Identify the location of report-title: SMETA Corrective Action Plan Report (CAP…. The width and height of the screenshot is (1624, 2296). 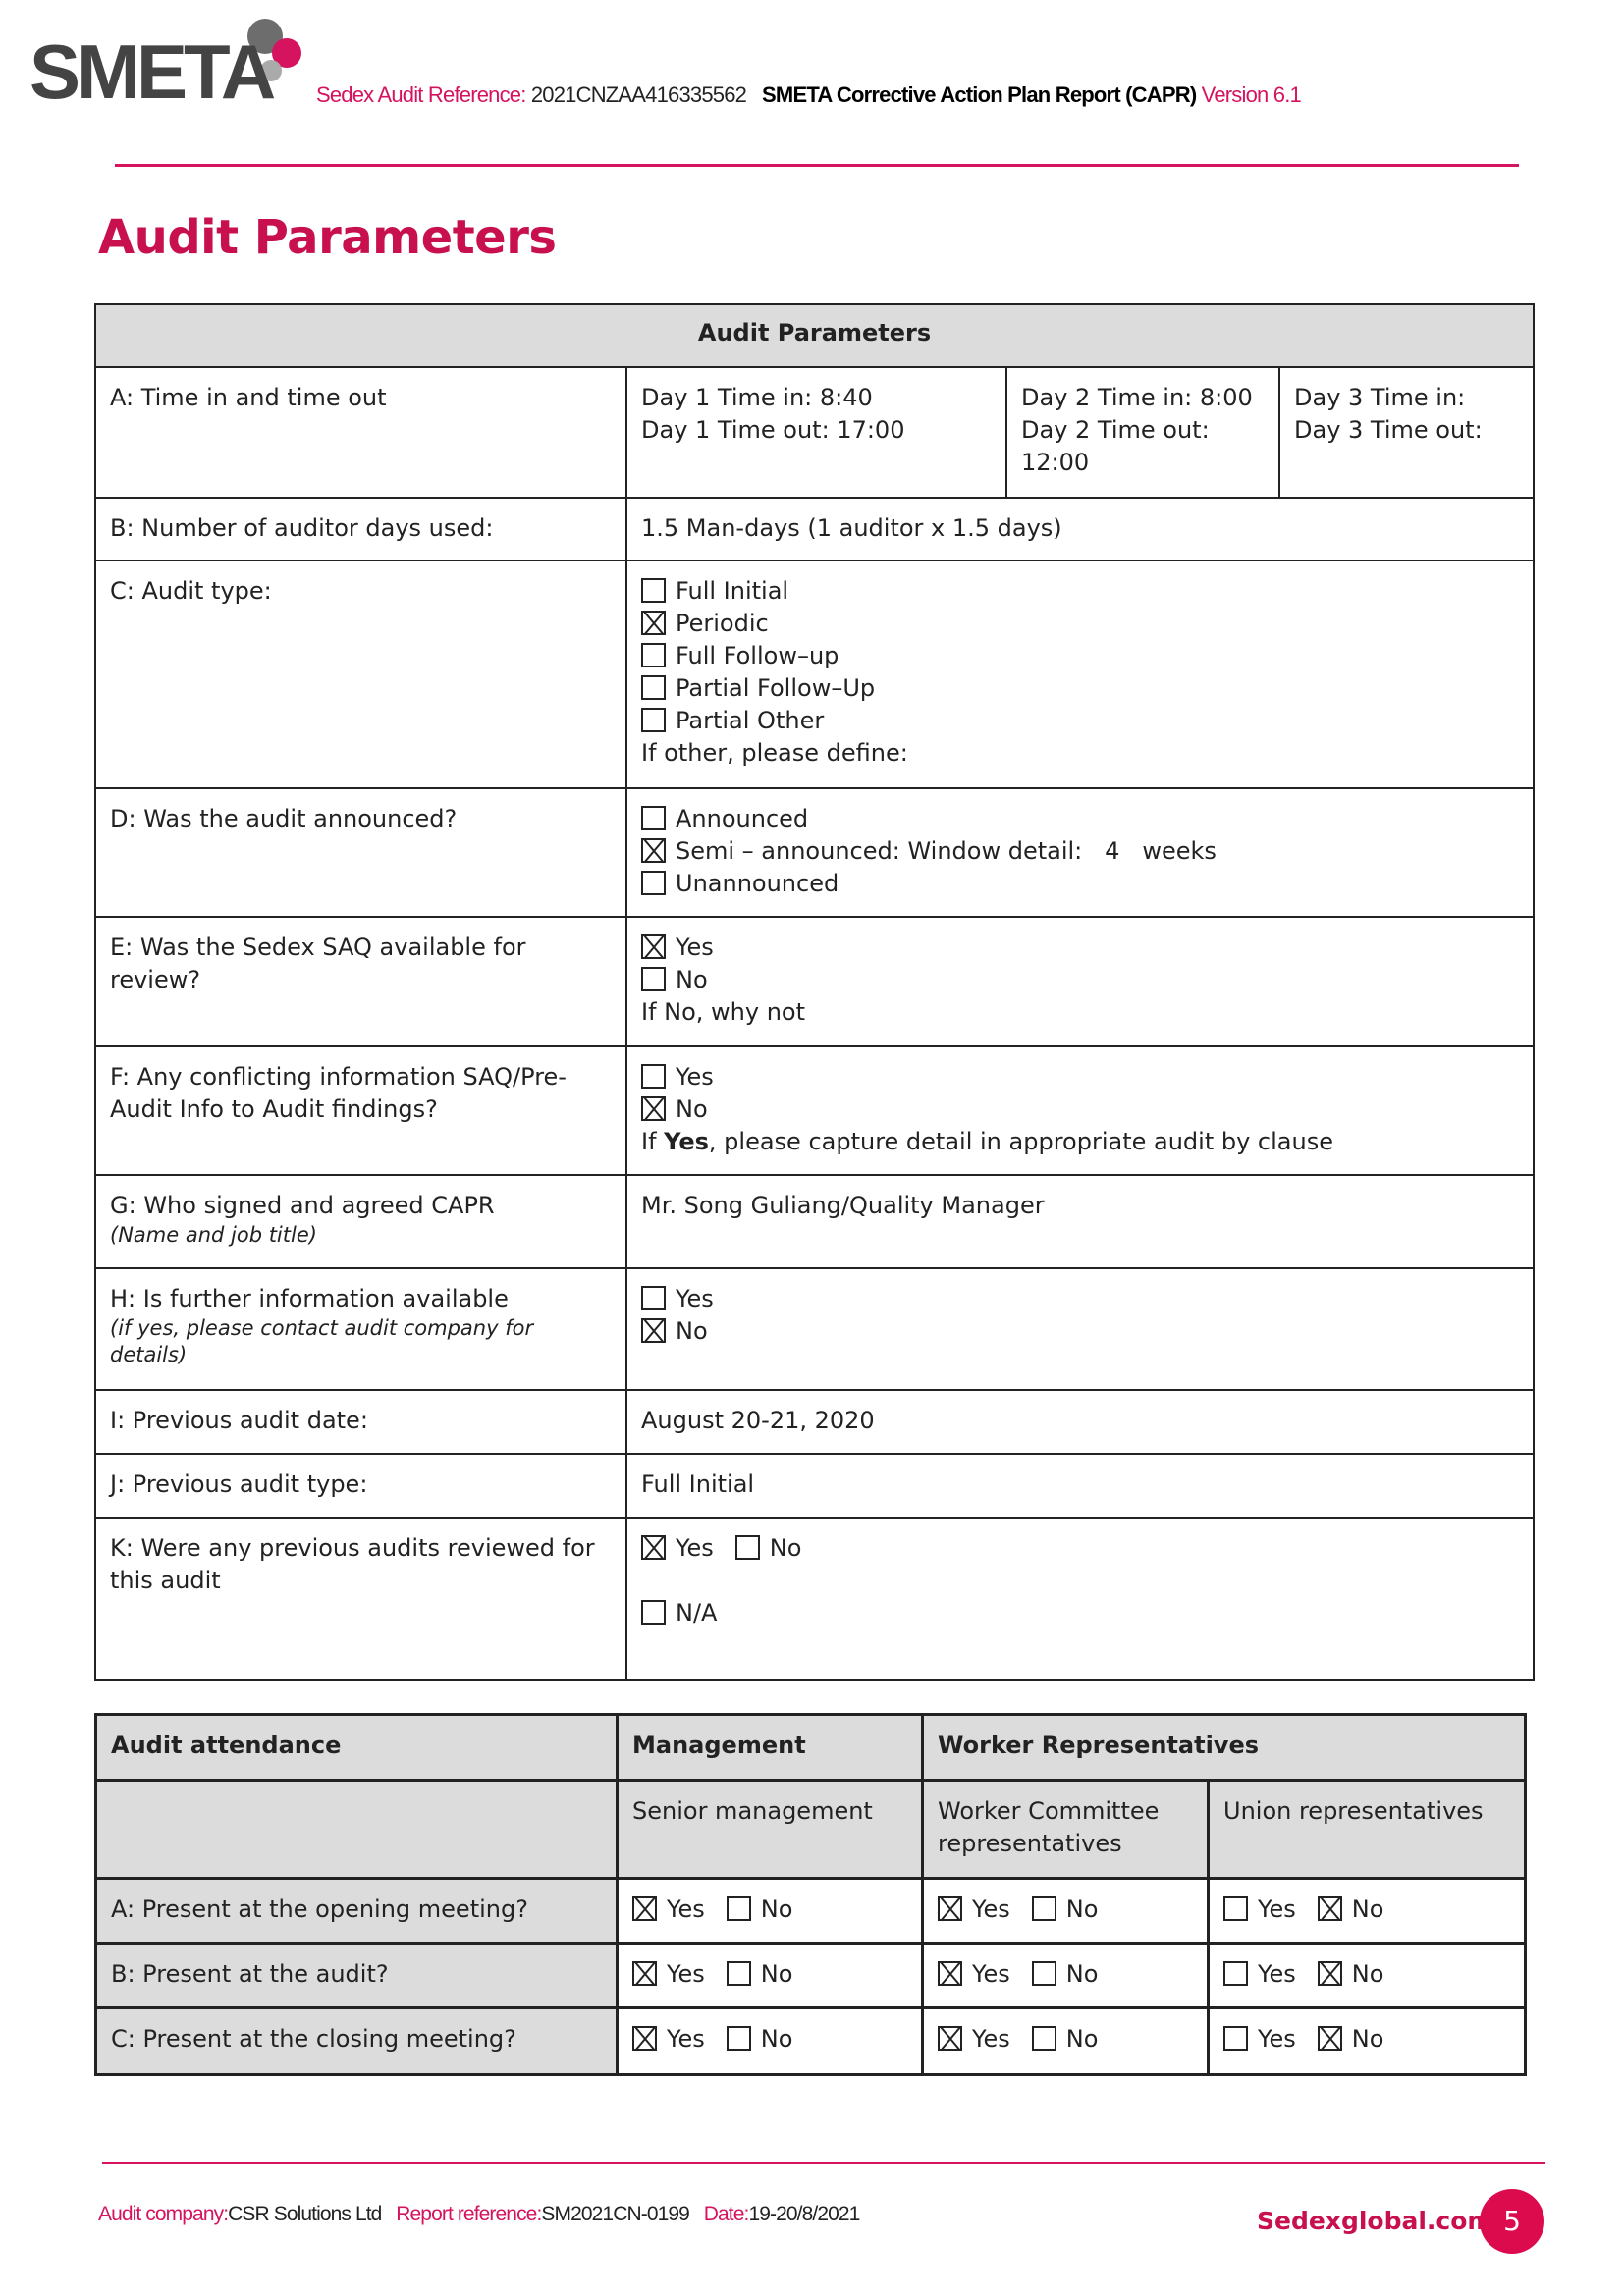
(979, 94).